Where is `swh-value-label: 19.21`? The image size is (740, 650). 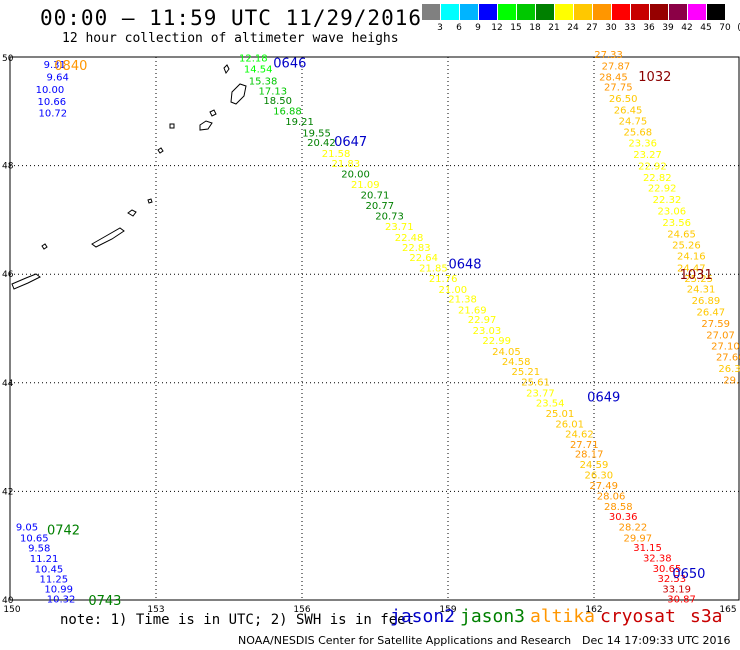
swh-value-label: 19.21 is located at coordinates (299, 122).